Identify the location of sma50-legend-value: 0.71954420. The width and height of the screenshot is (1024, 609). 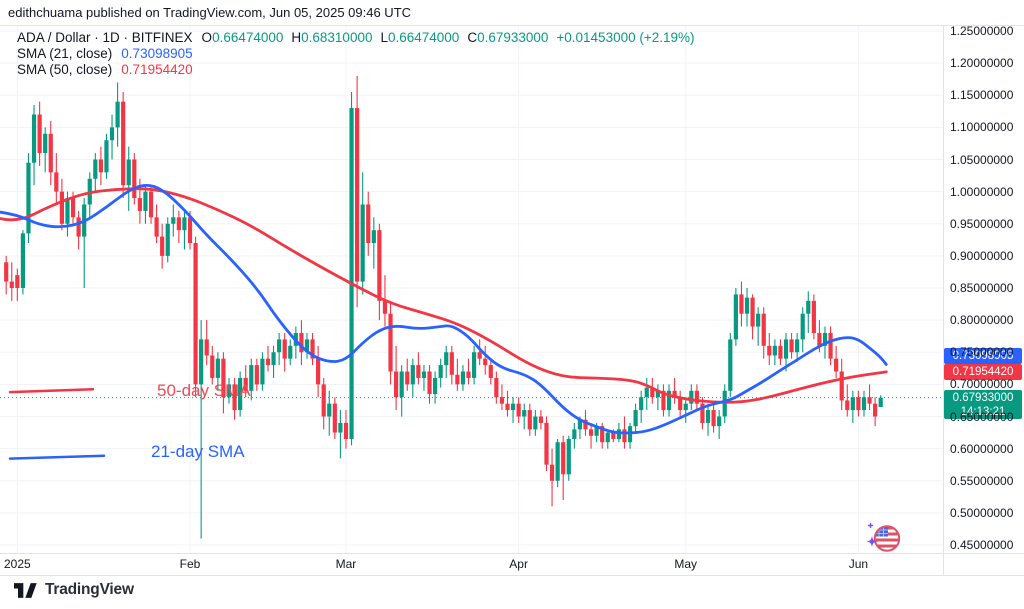
(157, 69).